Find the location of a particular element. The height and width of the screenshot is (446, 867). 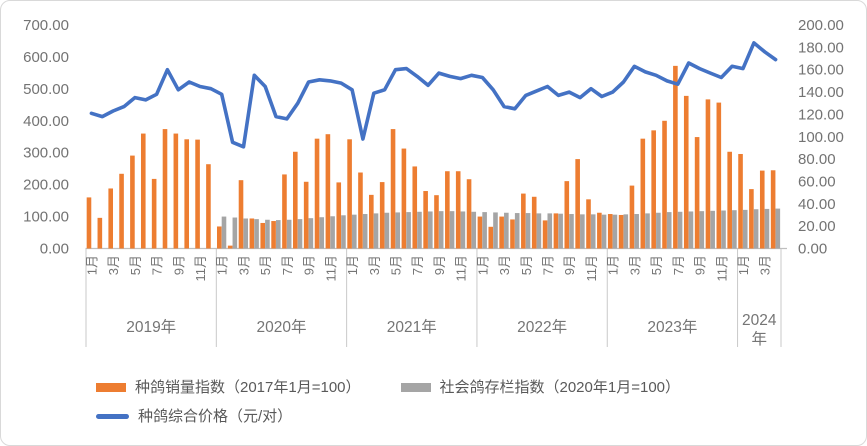

price-line-swatch-icon is located at coordinates (112, 416).